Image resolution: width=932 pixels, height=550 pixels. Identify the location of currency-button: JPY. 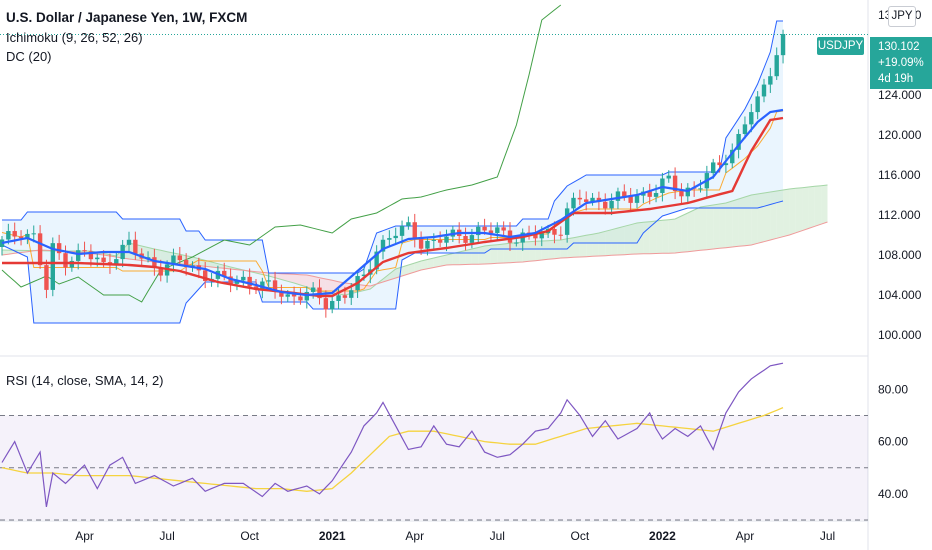
(902, 16).